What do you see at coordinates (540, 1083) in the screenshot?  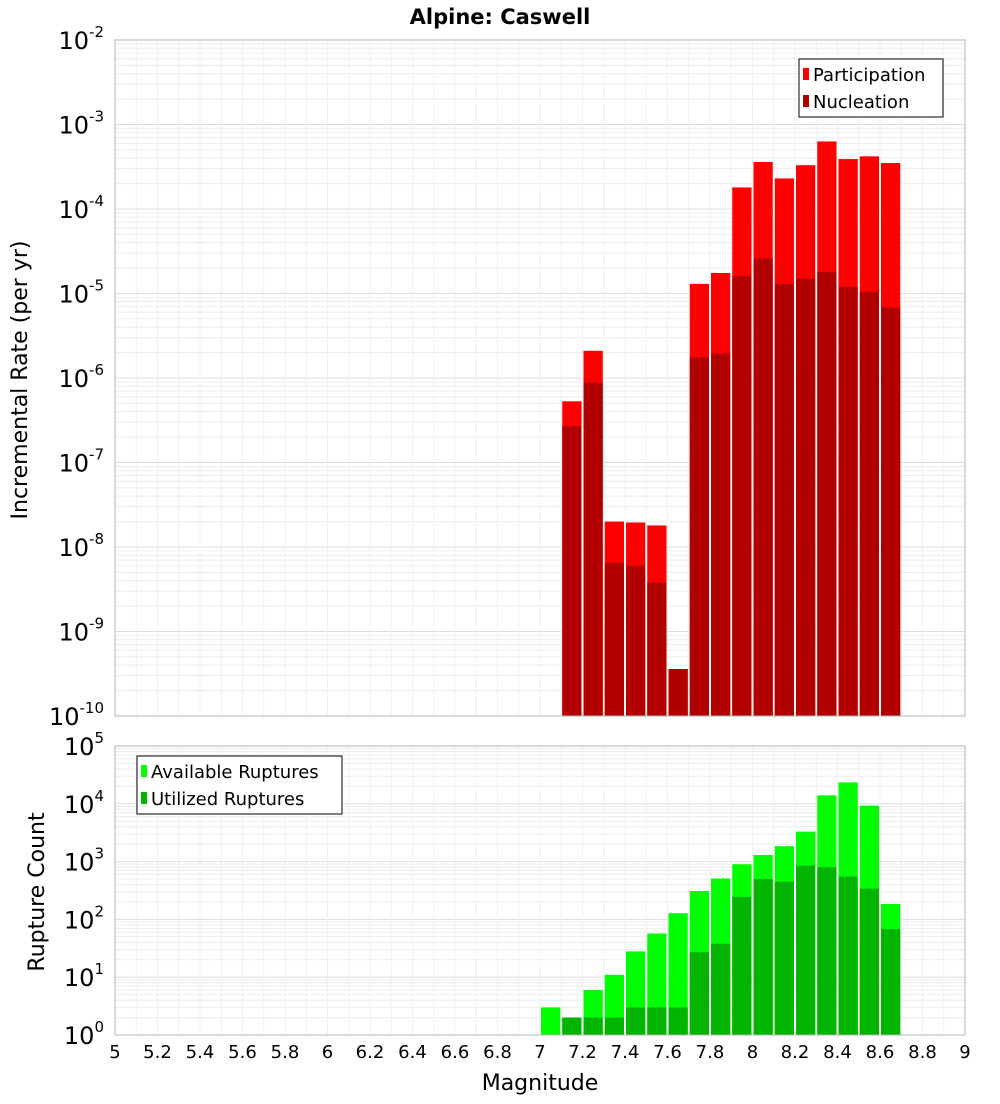 I see `x-axis-label: Magnitude` at bounding box center [540, 1083].